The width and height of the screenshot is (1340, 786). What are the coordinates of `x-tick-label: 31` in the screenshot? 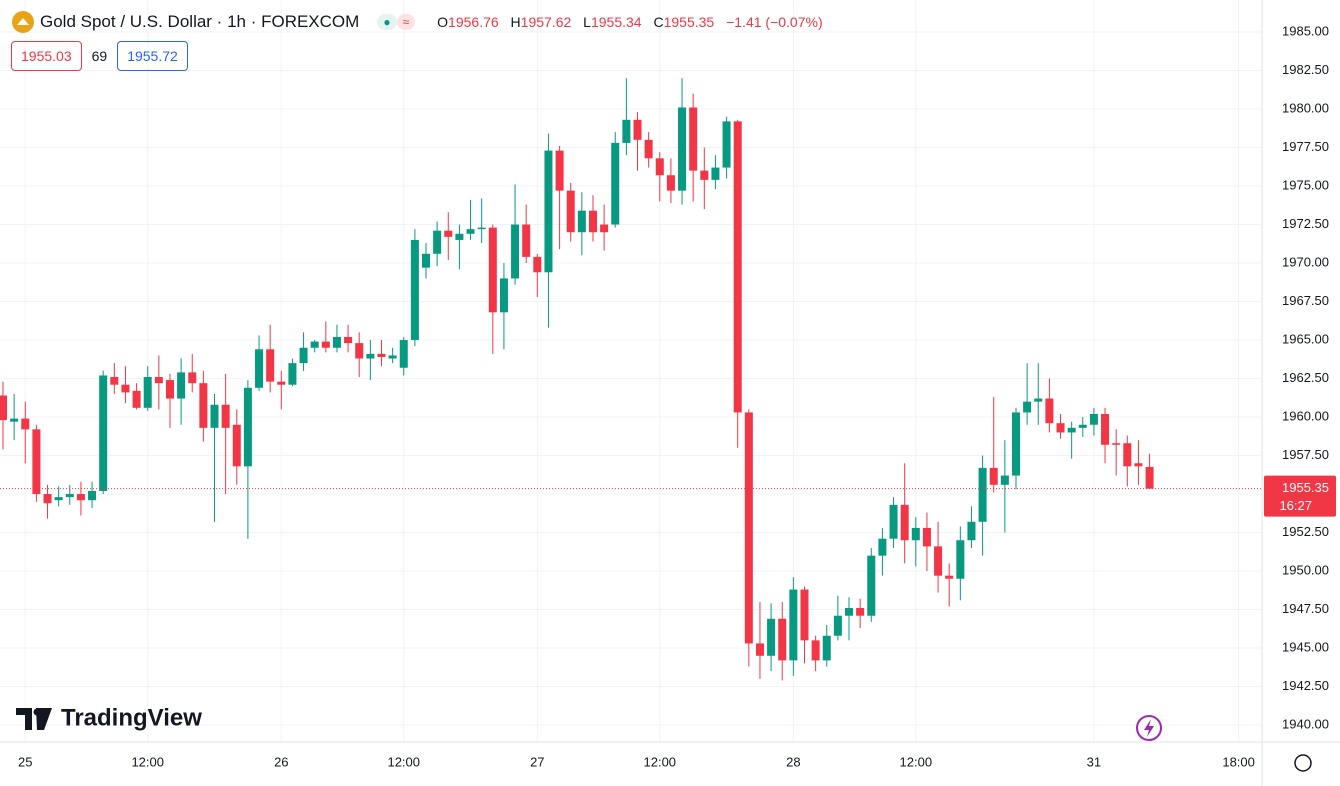 It's located at (1094, 761).